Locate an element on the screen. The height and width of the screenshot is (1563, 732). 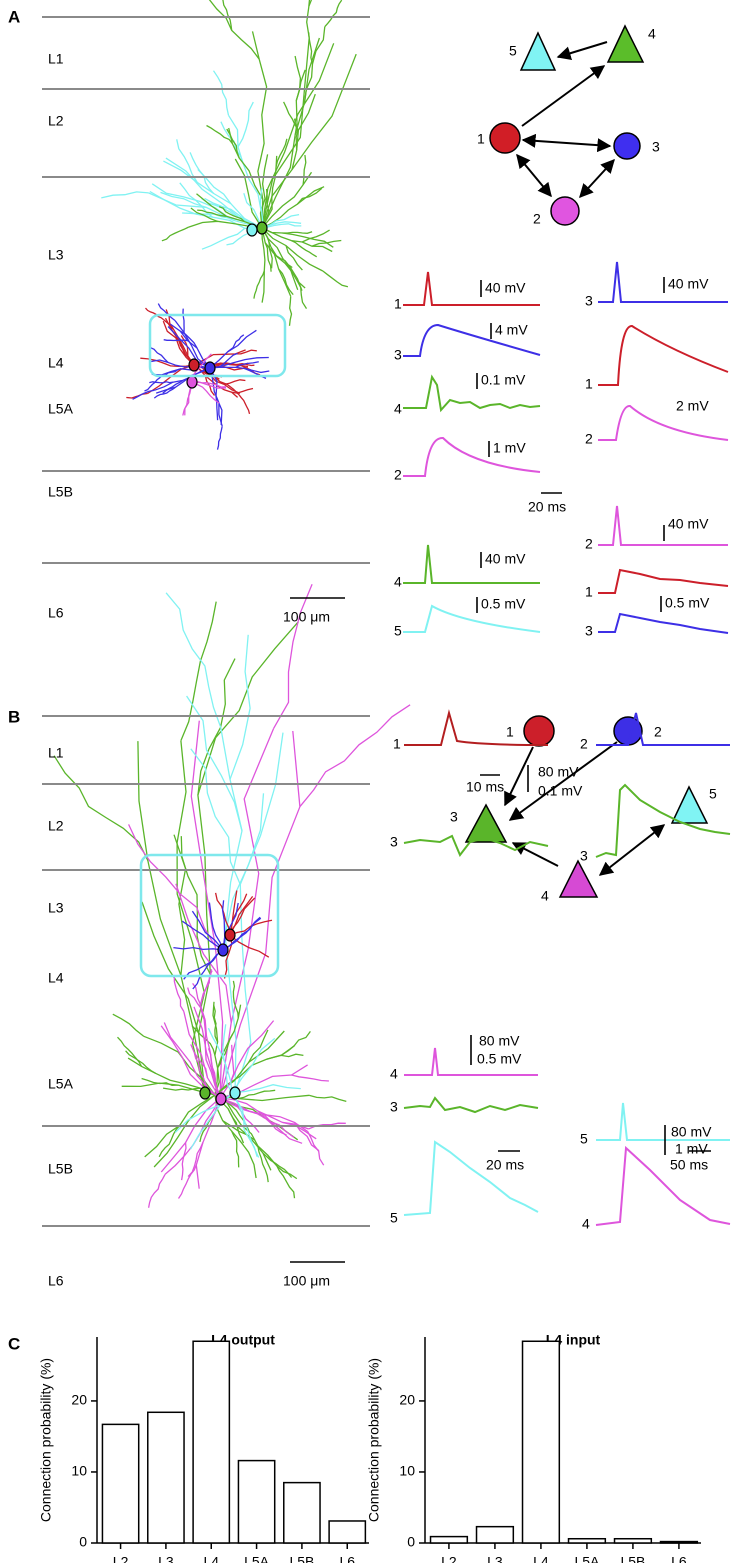
y-axis-label: Connection probability (%) is located at coordinates (374, 1440).